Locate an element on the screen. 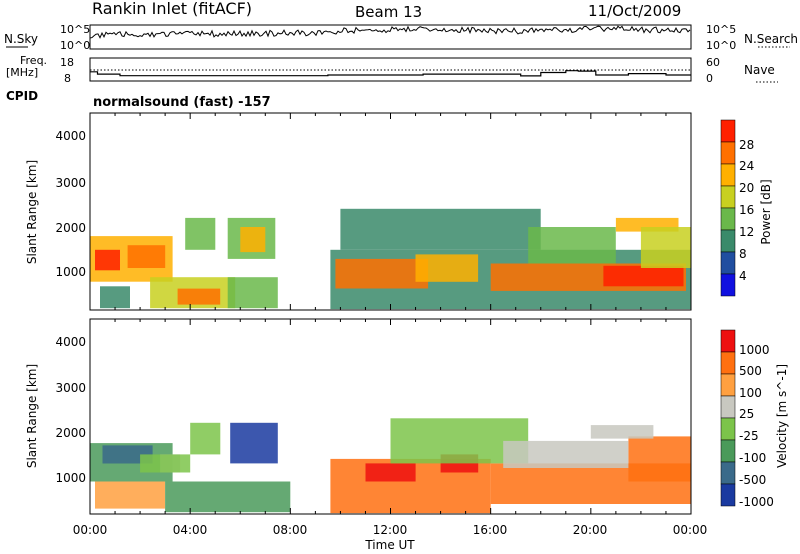  vel-cbar-tick-500: 500 is located at coordinates (750, 371).